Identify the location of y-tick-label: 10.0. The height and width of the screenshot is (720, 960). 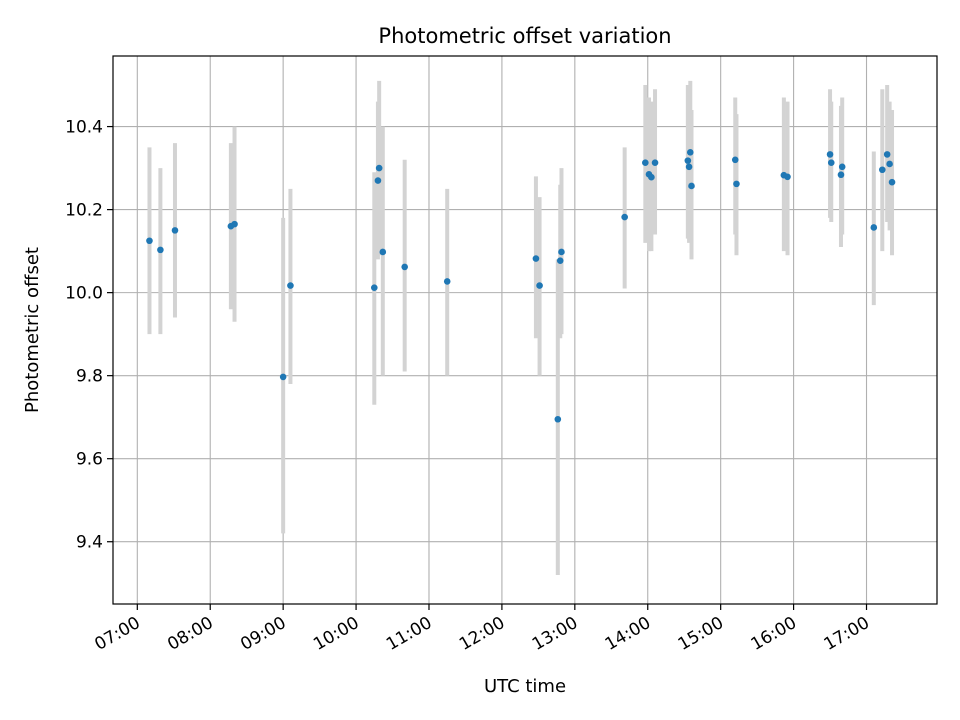
(84, 294).